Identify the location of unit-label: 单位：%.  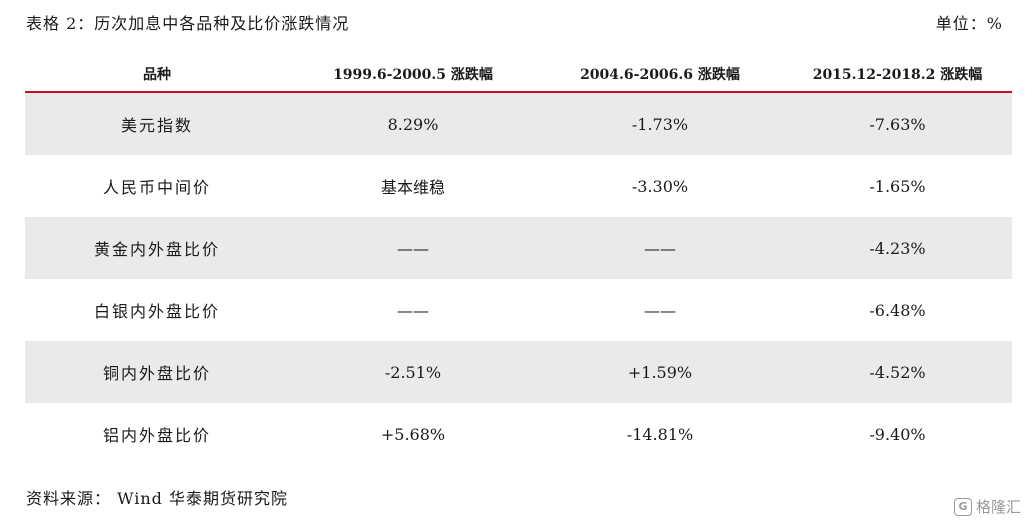
(969, 23).